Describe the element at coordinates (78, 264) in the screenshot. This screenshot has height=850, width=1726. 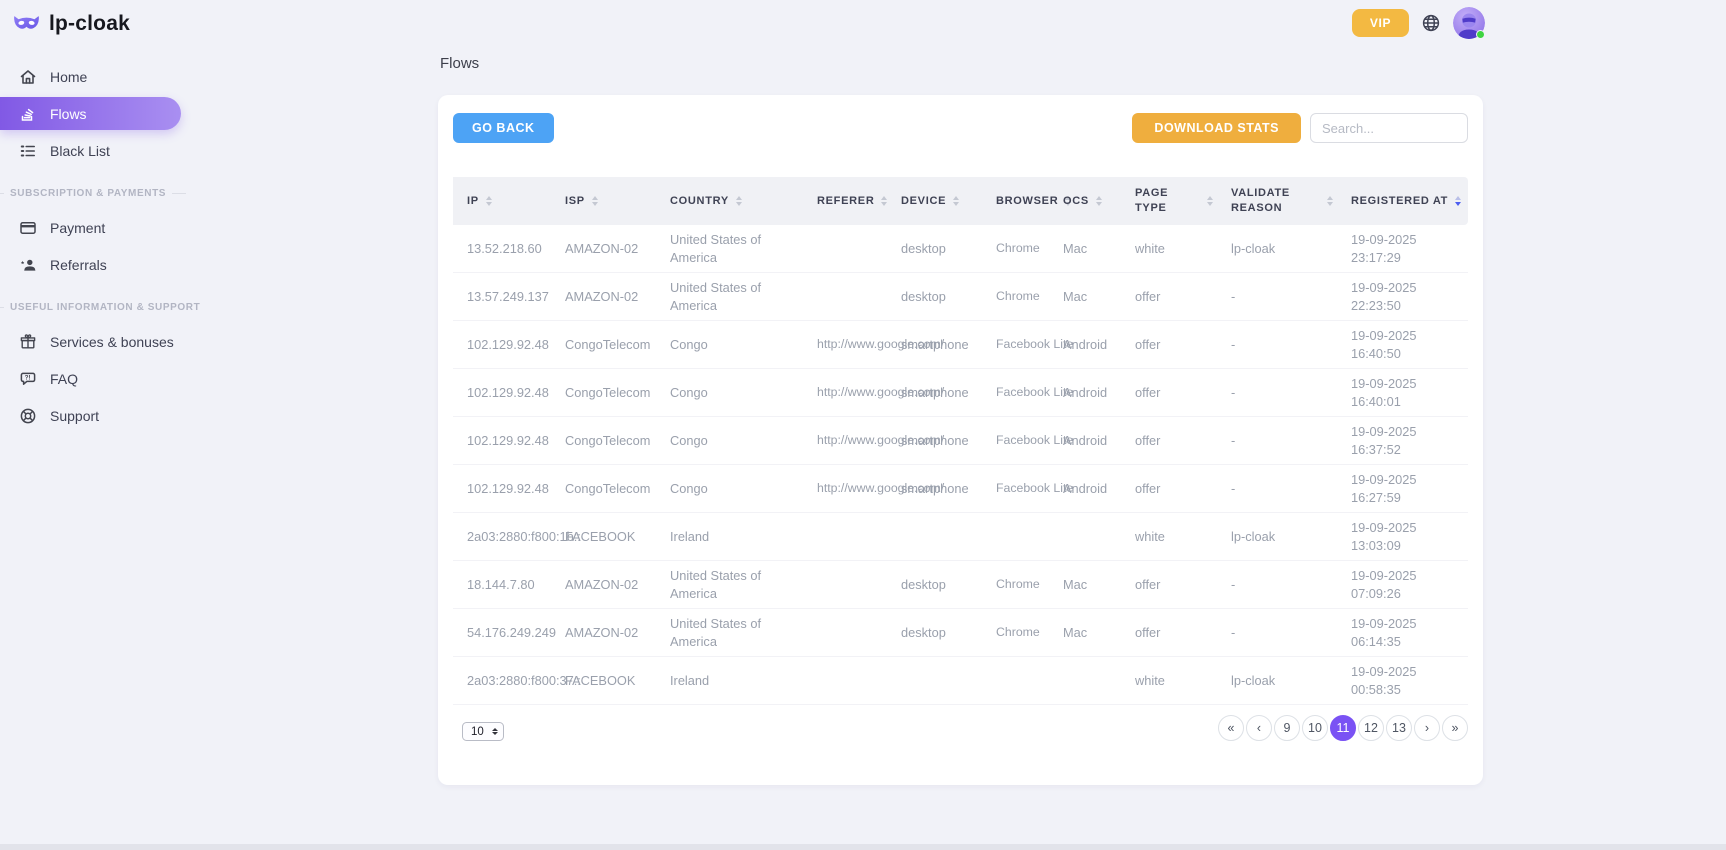
I see `sidebar-item-label: Referrals` at that location.